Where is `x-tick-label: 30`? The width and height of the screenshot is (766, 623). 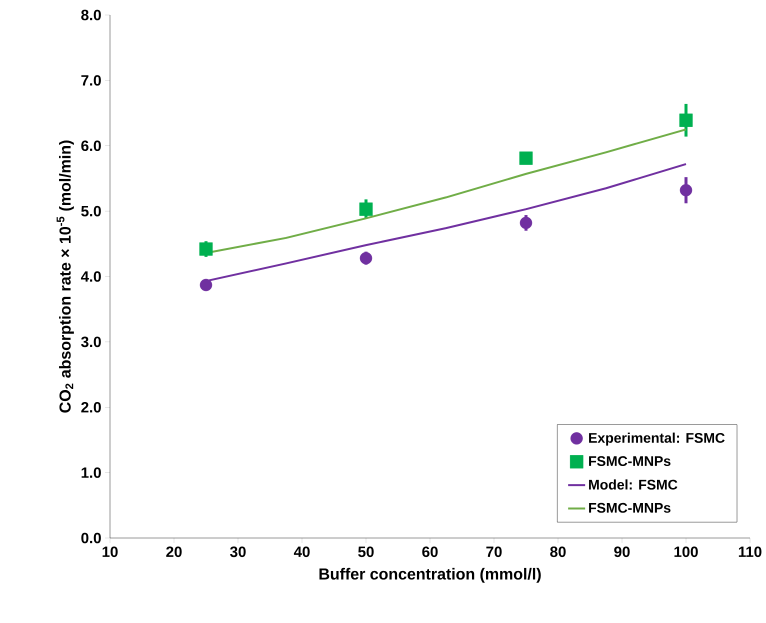
x-tick-label: 30 is located at coordinates (238, 552).